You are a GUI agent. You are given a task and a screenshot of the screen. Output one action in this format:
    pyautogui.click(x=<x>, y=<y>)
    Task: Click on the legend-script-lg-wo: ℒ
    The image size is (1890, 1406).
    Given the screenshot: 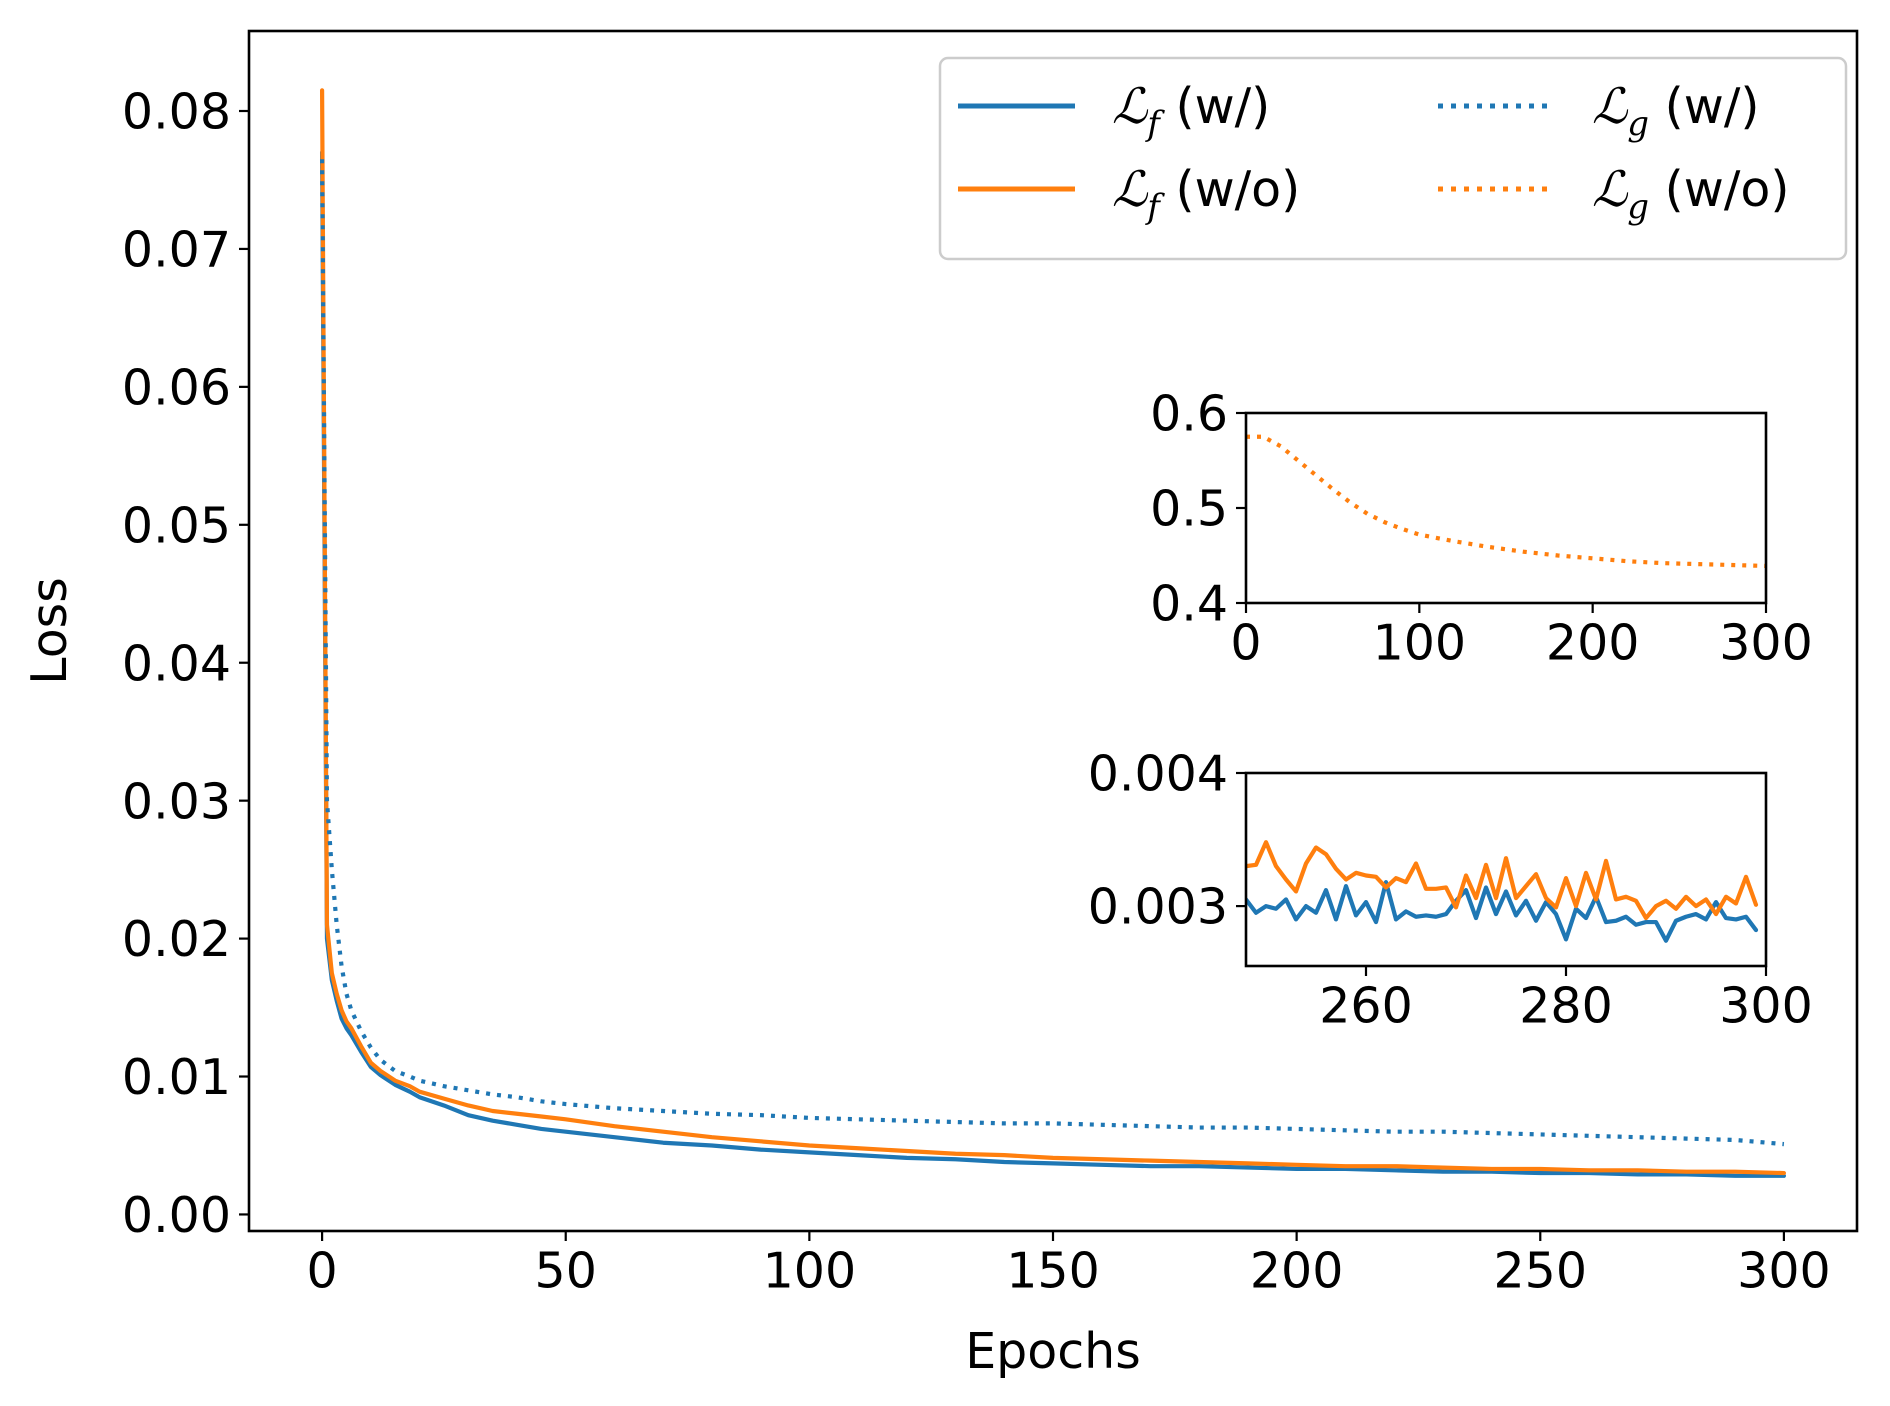 What is the action you would take?
    pyautogui.click(x=1610, y=189)
    